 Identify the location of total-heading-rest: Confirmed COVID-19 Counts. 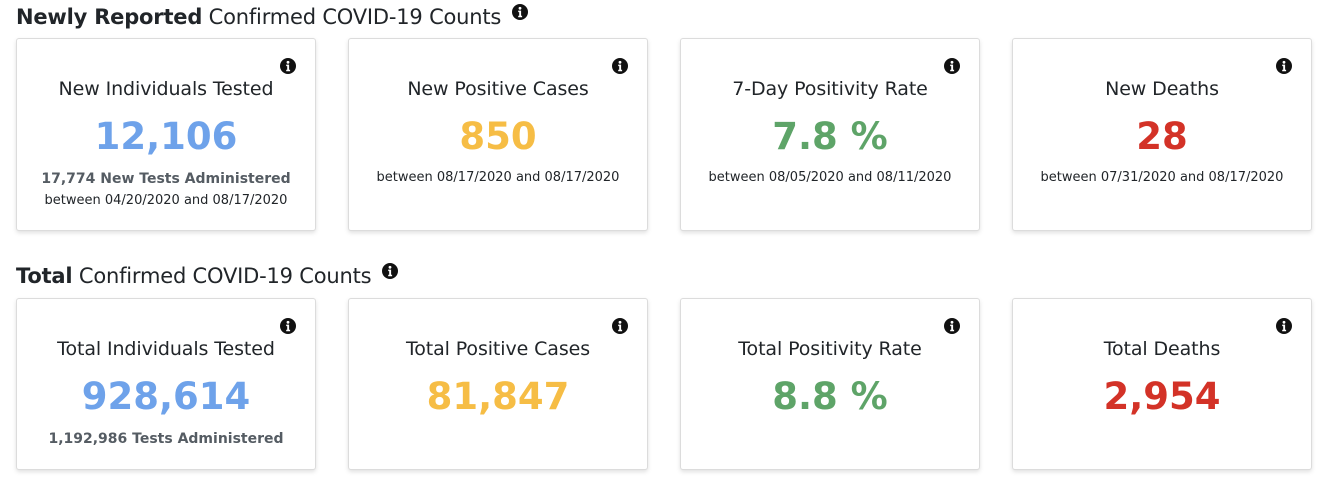
(222, 276).